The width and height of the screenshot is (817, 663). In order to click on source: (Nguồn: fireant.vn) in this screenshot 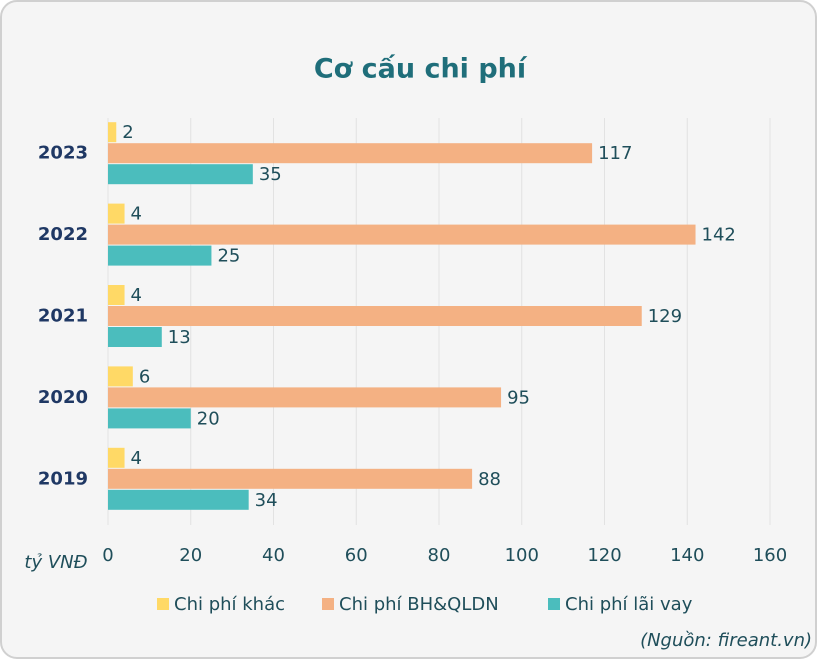, I will do `click(726, 640)`.